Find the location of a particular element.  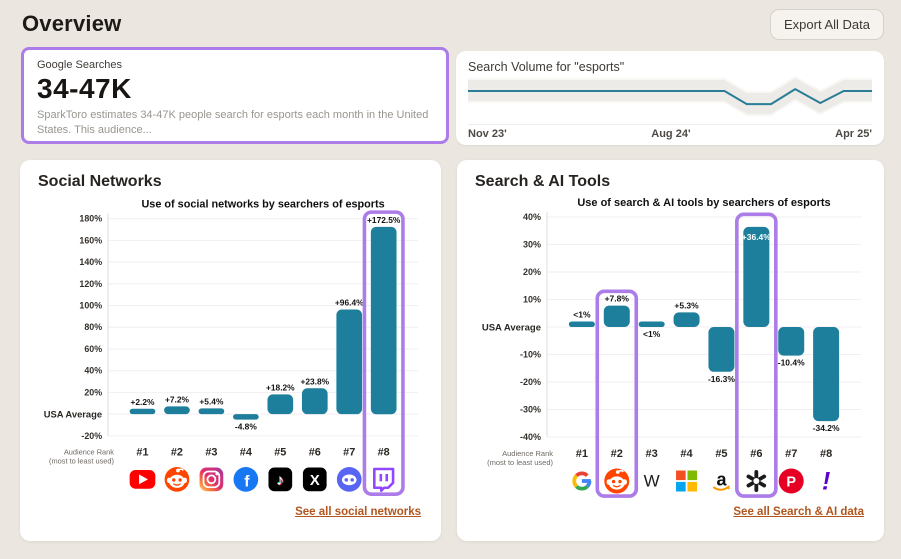

bar-yahoo is located at coordinates (825, 374).